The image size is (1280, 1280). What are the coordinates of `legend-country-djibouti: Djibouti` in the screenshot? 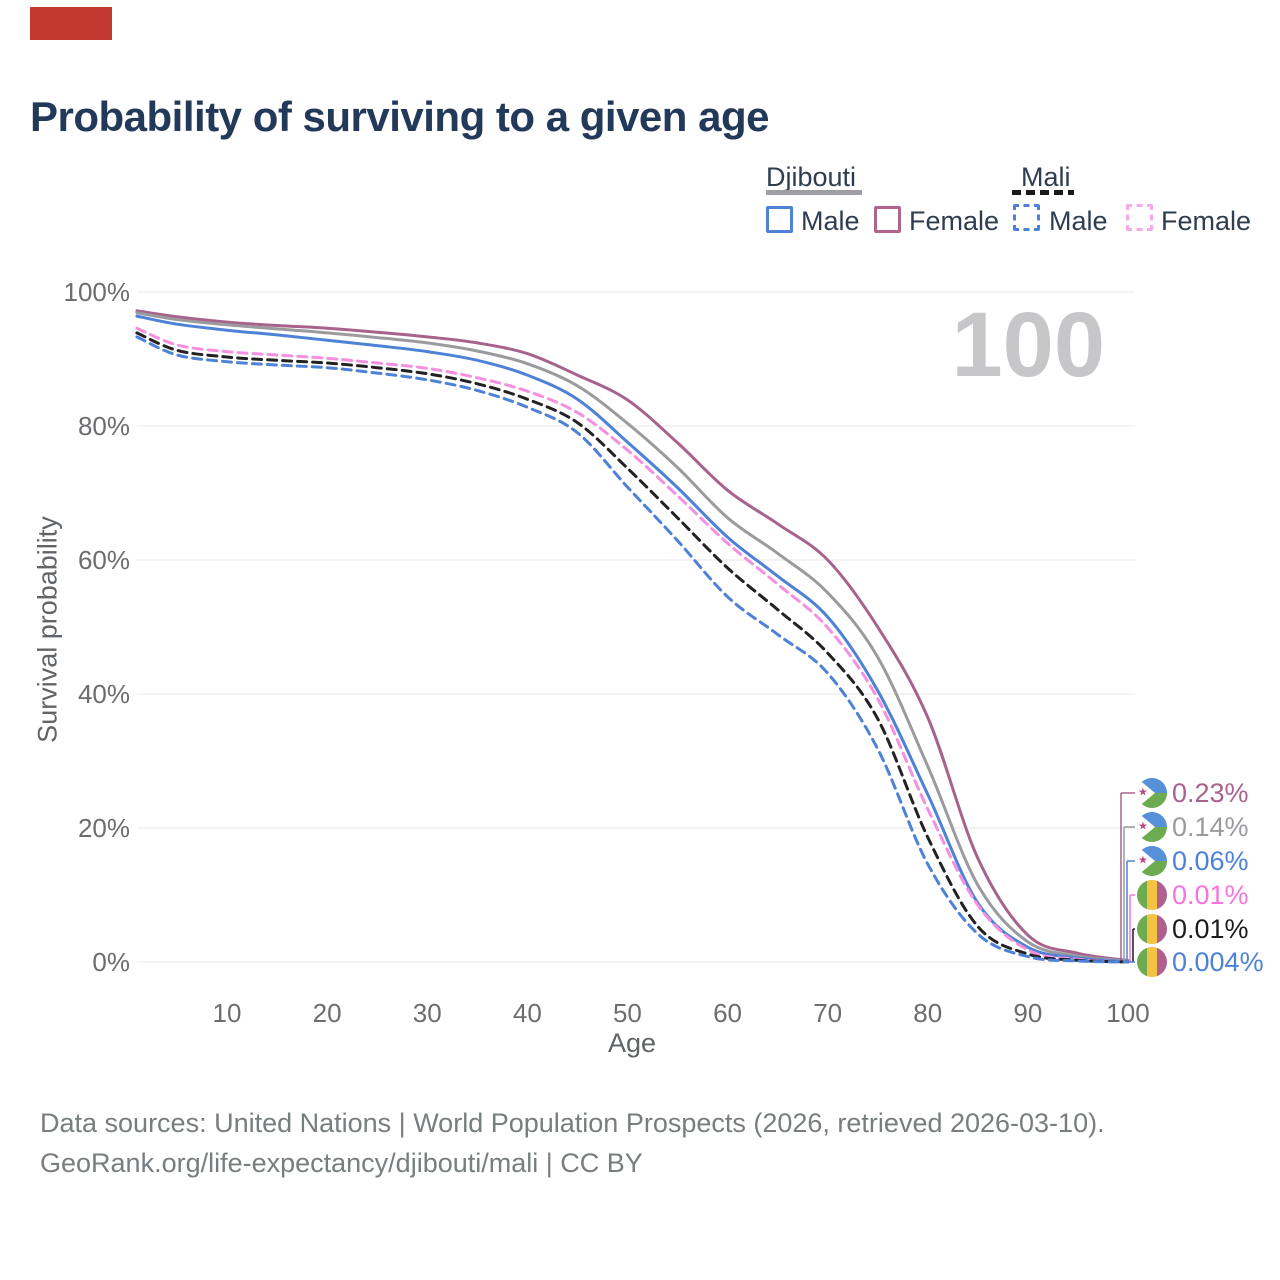 It's located at (811, 177).